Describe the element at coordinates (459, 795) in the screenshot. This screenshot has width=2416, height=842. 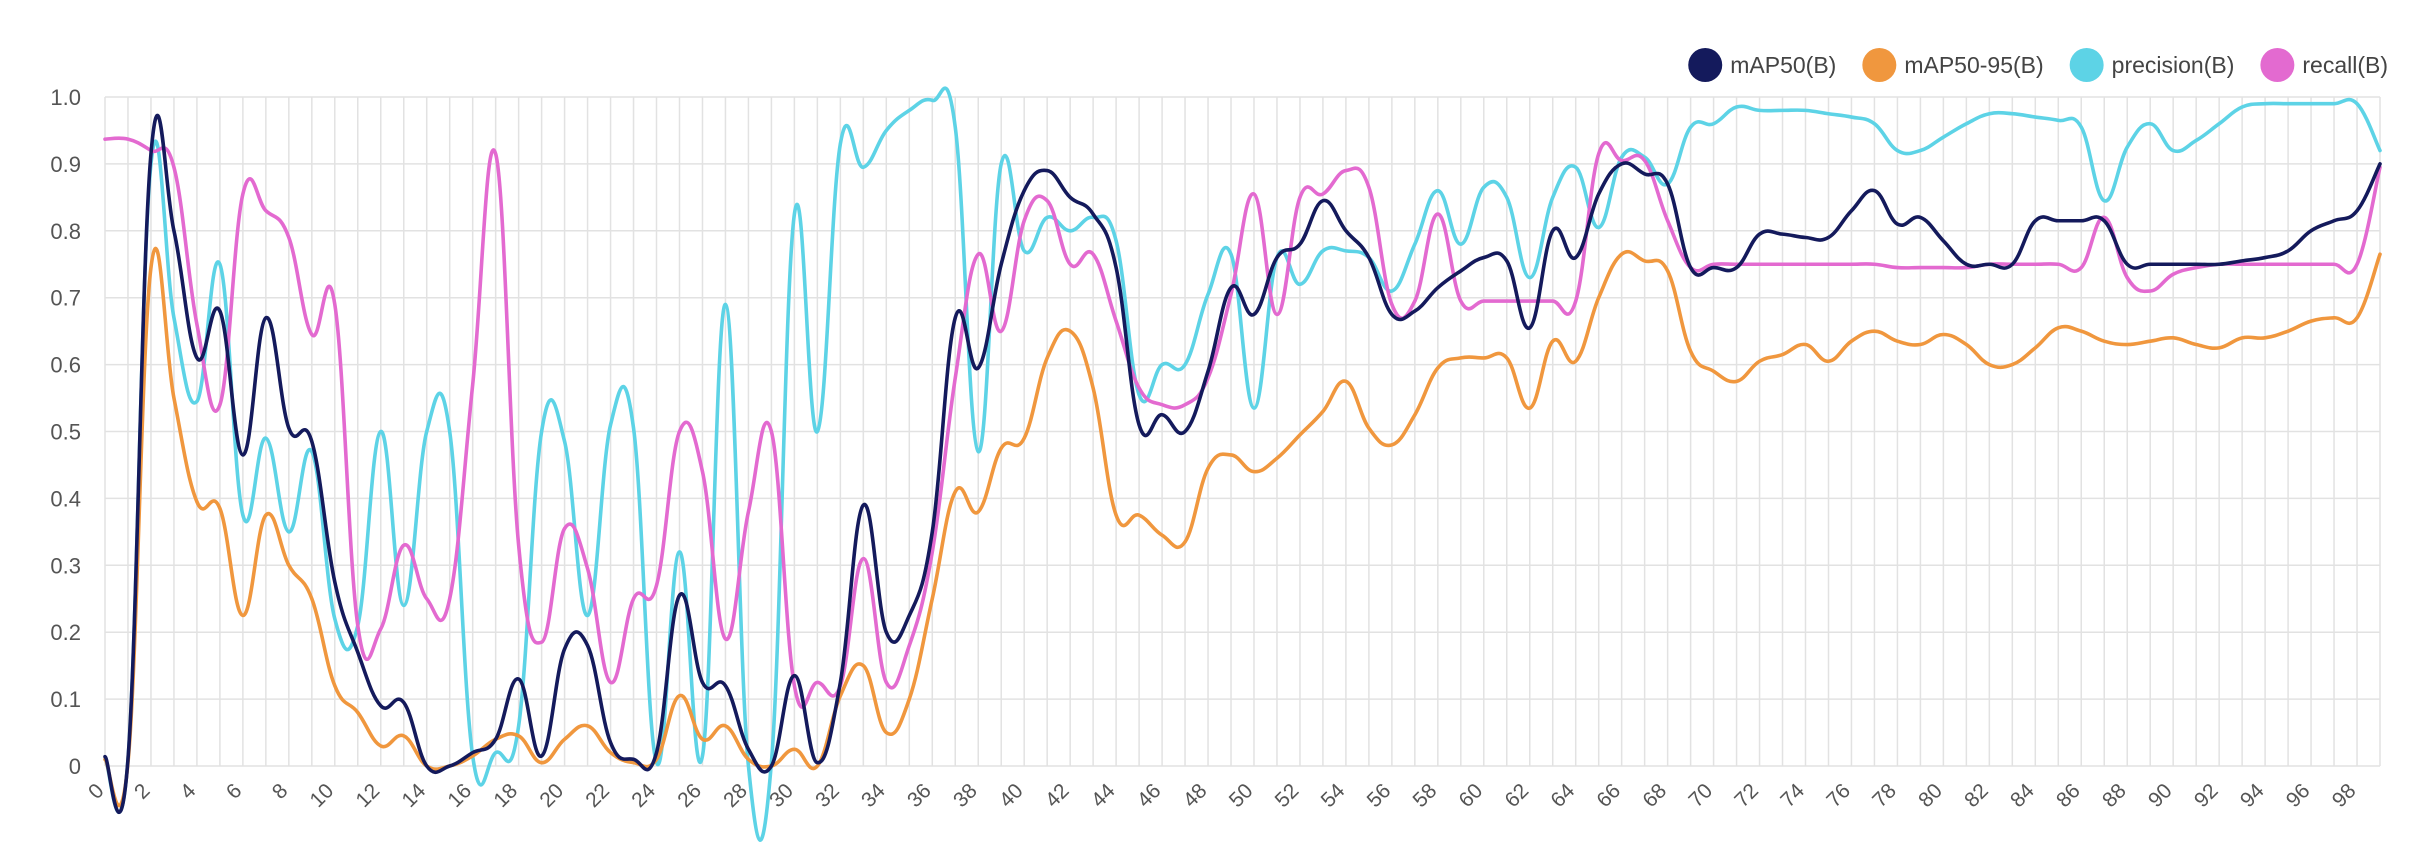
I see `x-tick-label: 16` at that location.